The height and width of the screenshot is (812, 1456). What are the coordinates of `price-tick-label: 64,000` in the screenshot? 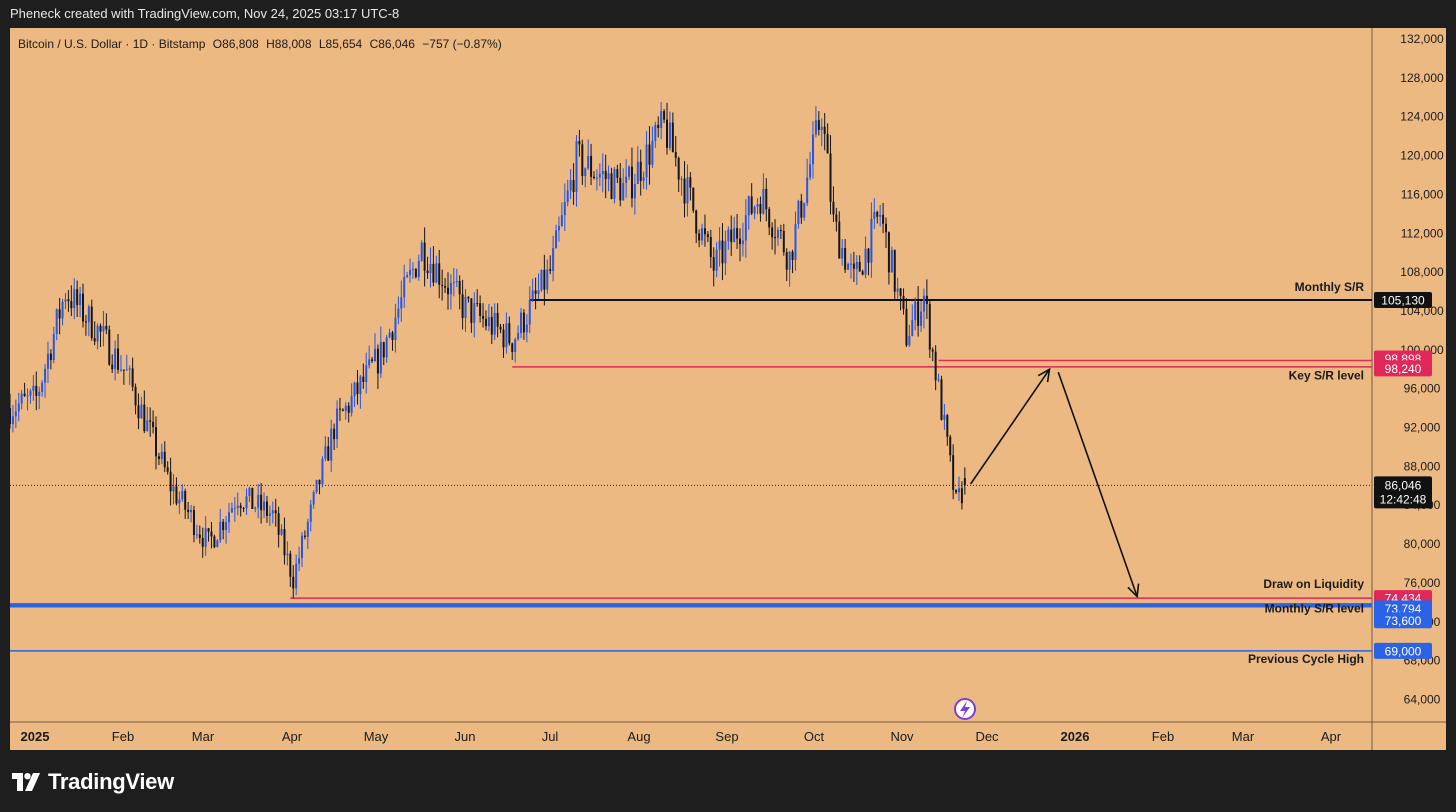 It's located at (1422, 700).